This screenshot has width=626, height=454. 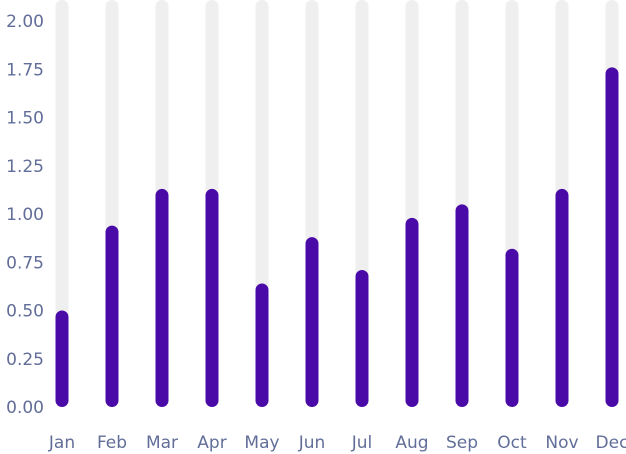 I want to click on bar-track, so click(x=62, y=203).